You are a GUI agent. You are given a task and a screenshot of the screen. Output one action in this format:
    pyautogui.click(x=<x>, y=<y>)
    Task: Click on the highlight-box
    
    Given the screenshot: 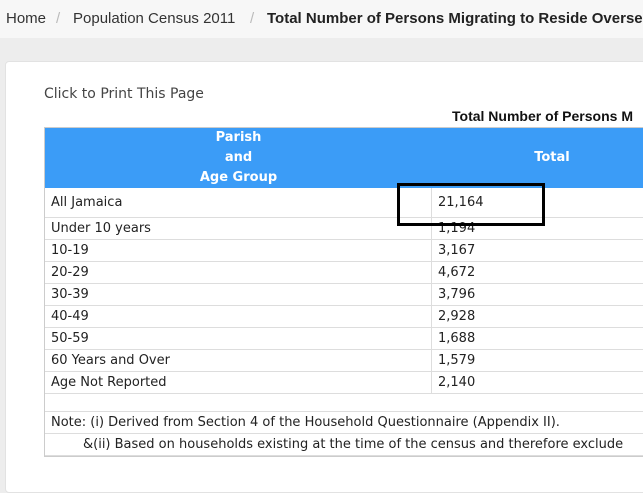 What is the action you would take?
    pyautogui.click(x=471, y=204)
    